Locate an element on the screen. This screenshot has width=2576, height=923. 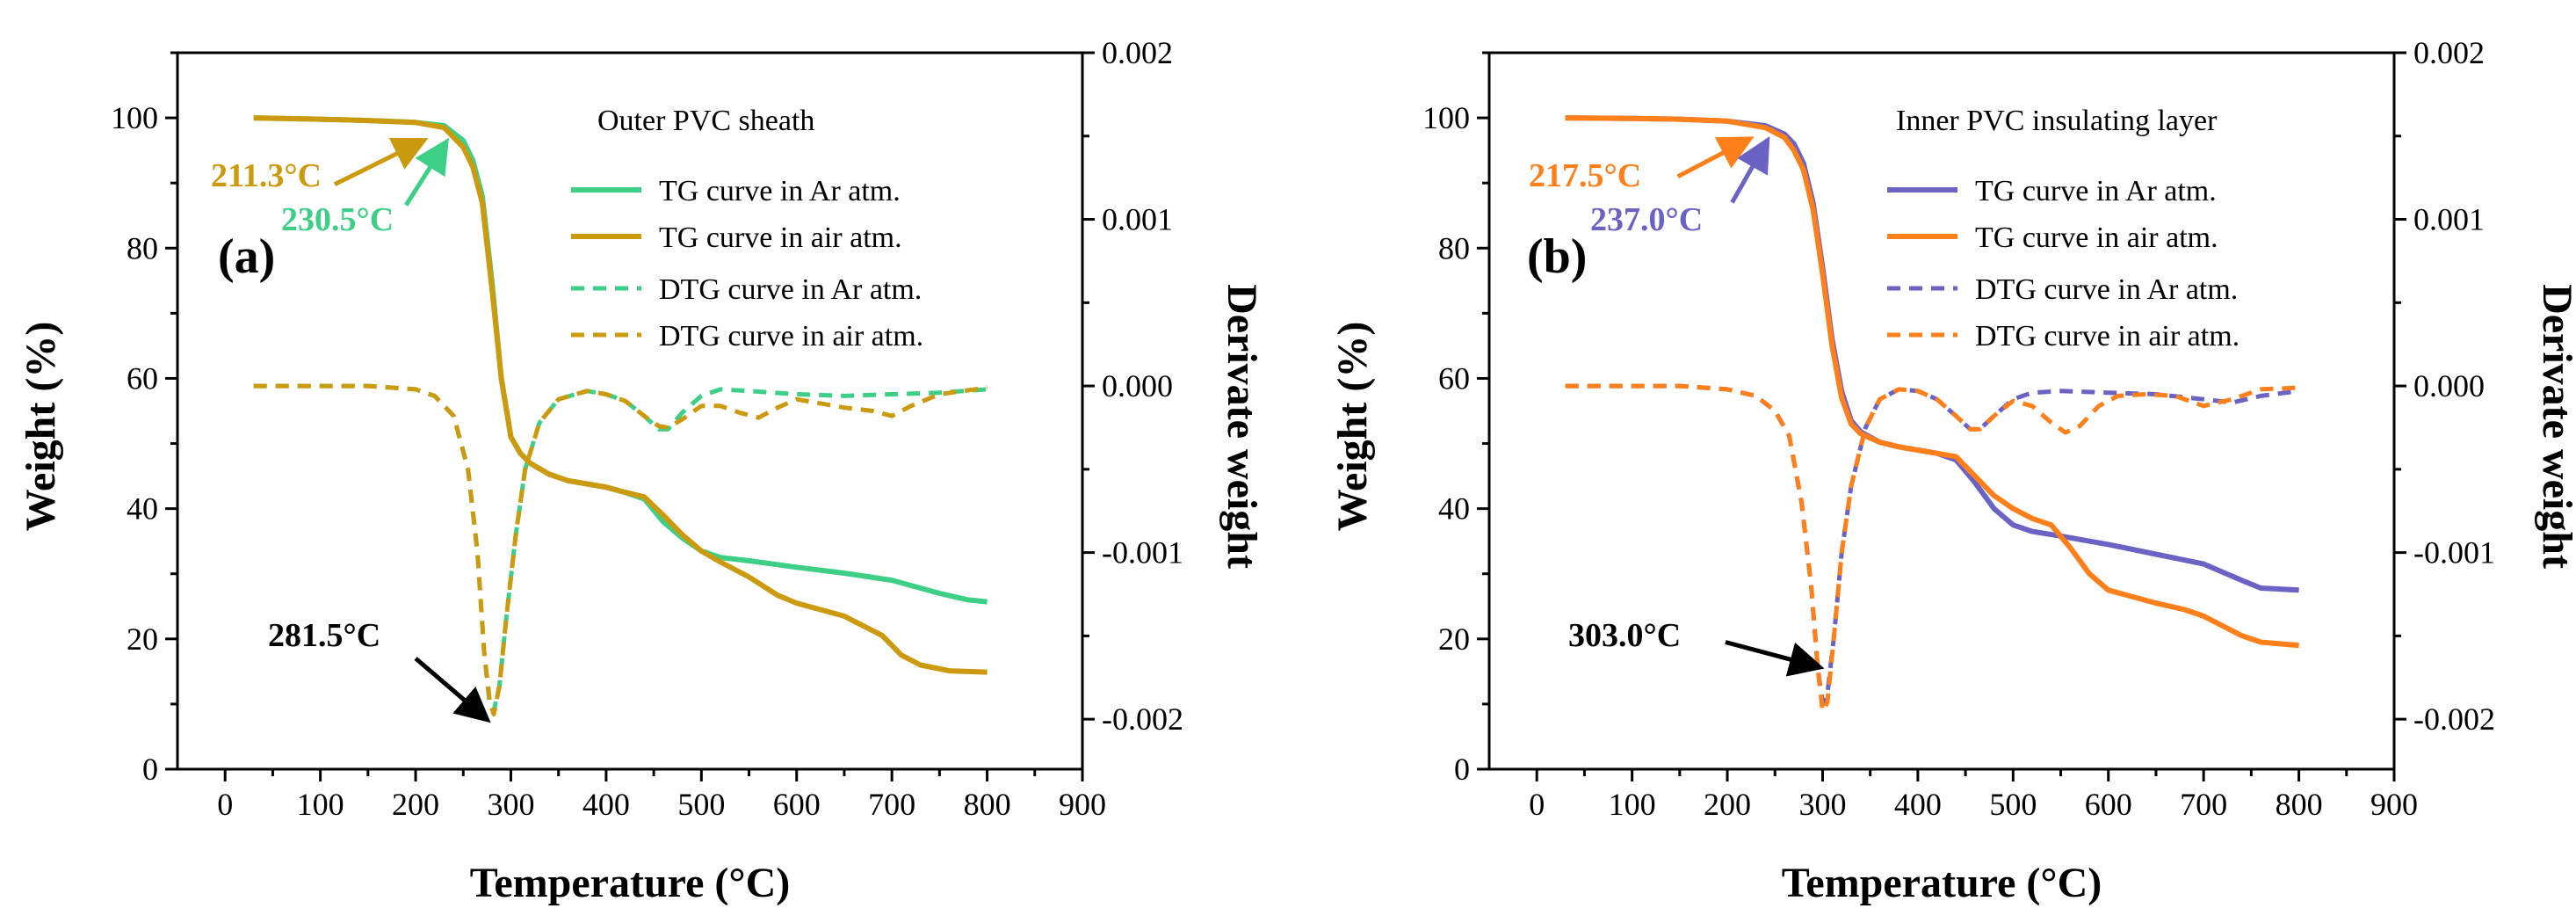
annotation-label: 230.5°C is located at coordinates (337, 219).